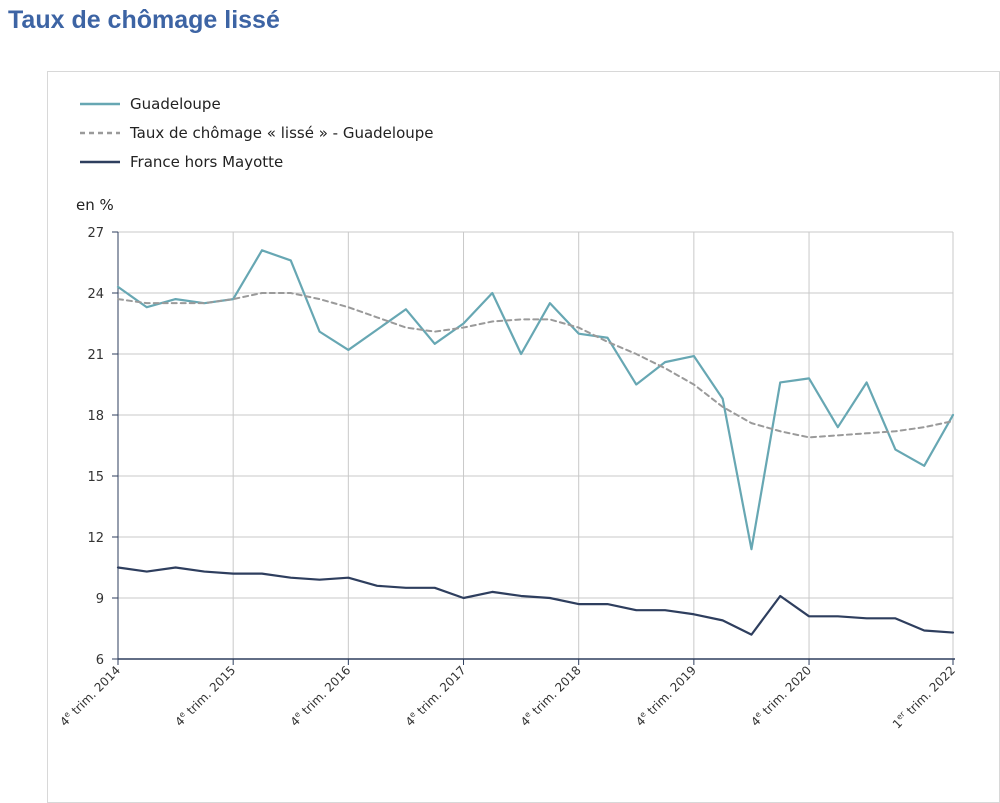  Describe the element at coordinates (205, 696) in the screenshot. I see `x-tick-label: 4e trim. 2015` at that location.